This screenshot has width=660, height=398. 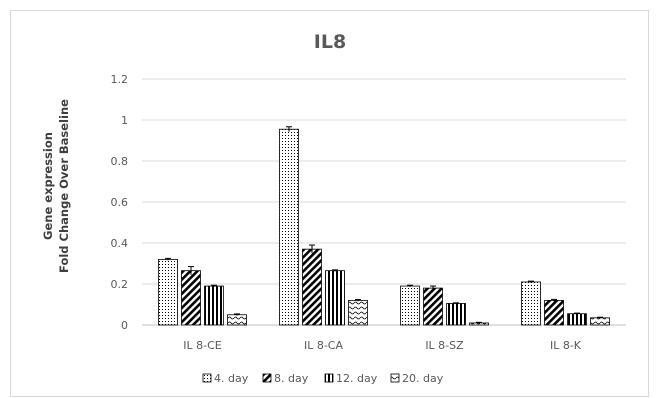 I want to click on y-tick-label: 0.6, so click(x=120, y=202).